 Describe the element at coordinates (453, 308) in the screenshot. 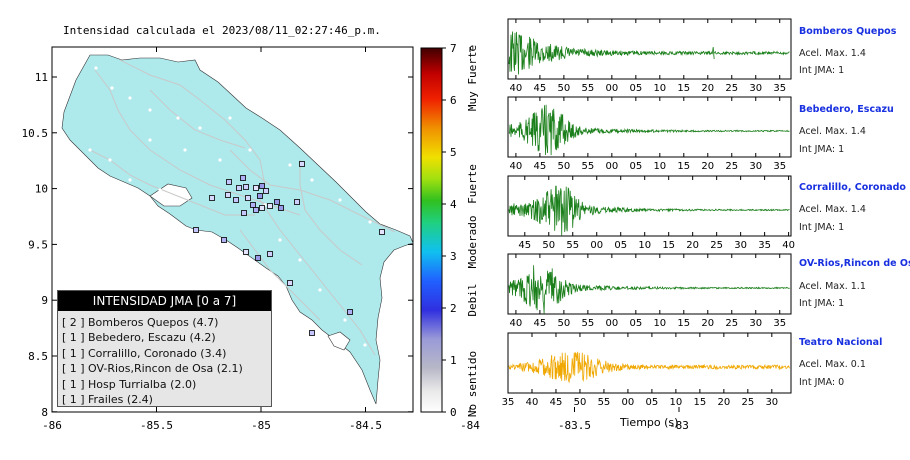

I see `colorbar-tick-label: 2` at that location.